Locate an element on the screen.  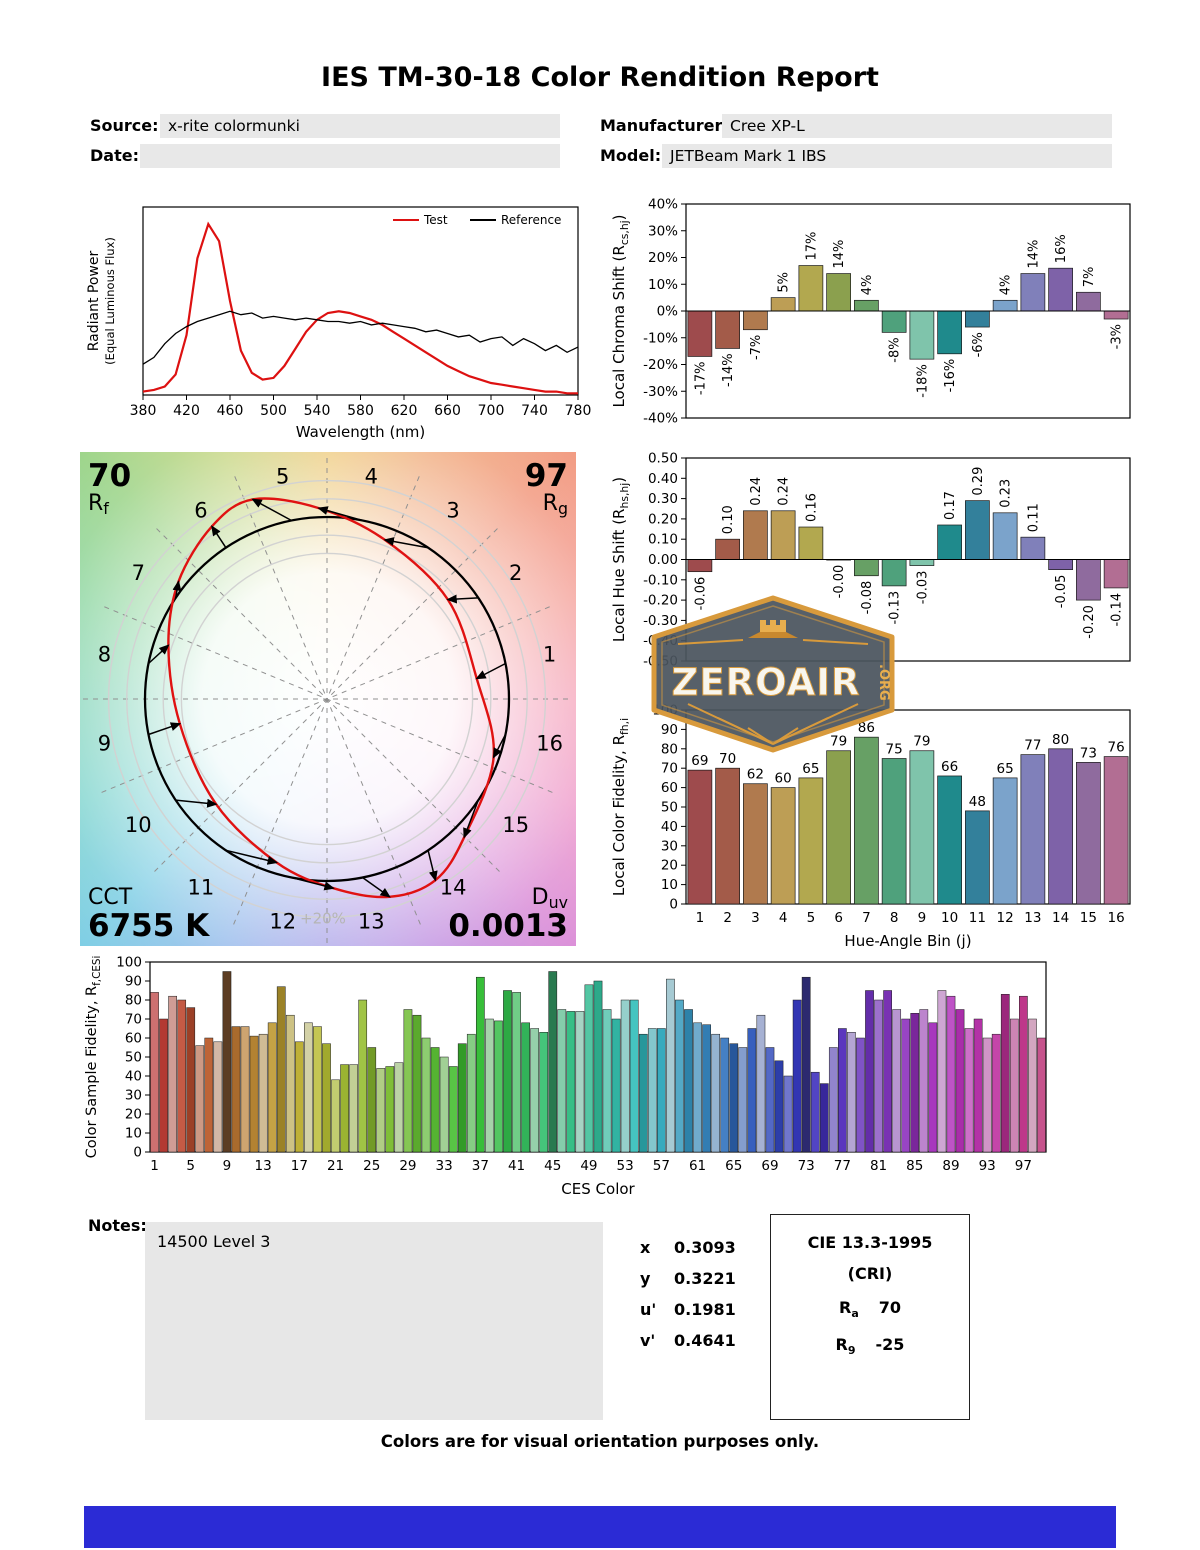
source-label: Source: is located at coordinates (124, 125).